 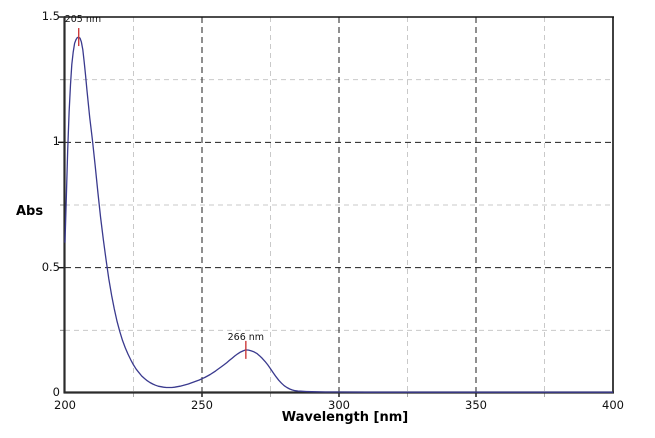 I want to click on y-tick-label-1: 1, so click(x=56, y=141).